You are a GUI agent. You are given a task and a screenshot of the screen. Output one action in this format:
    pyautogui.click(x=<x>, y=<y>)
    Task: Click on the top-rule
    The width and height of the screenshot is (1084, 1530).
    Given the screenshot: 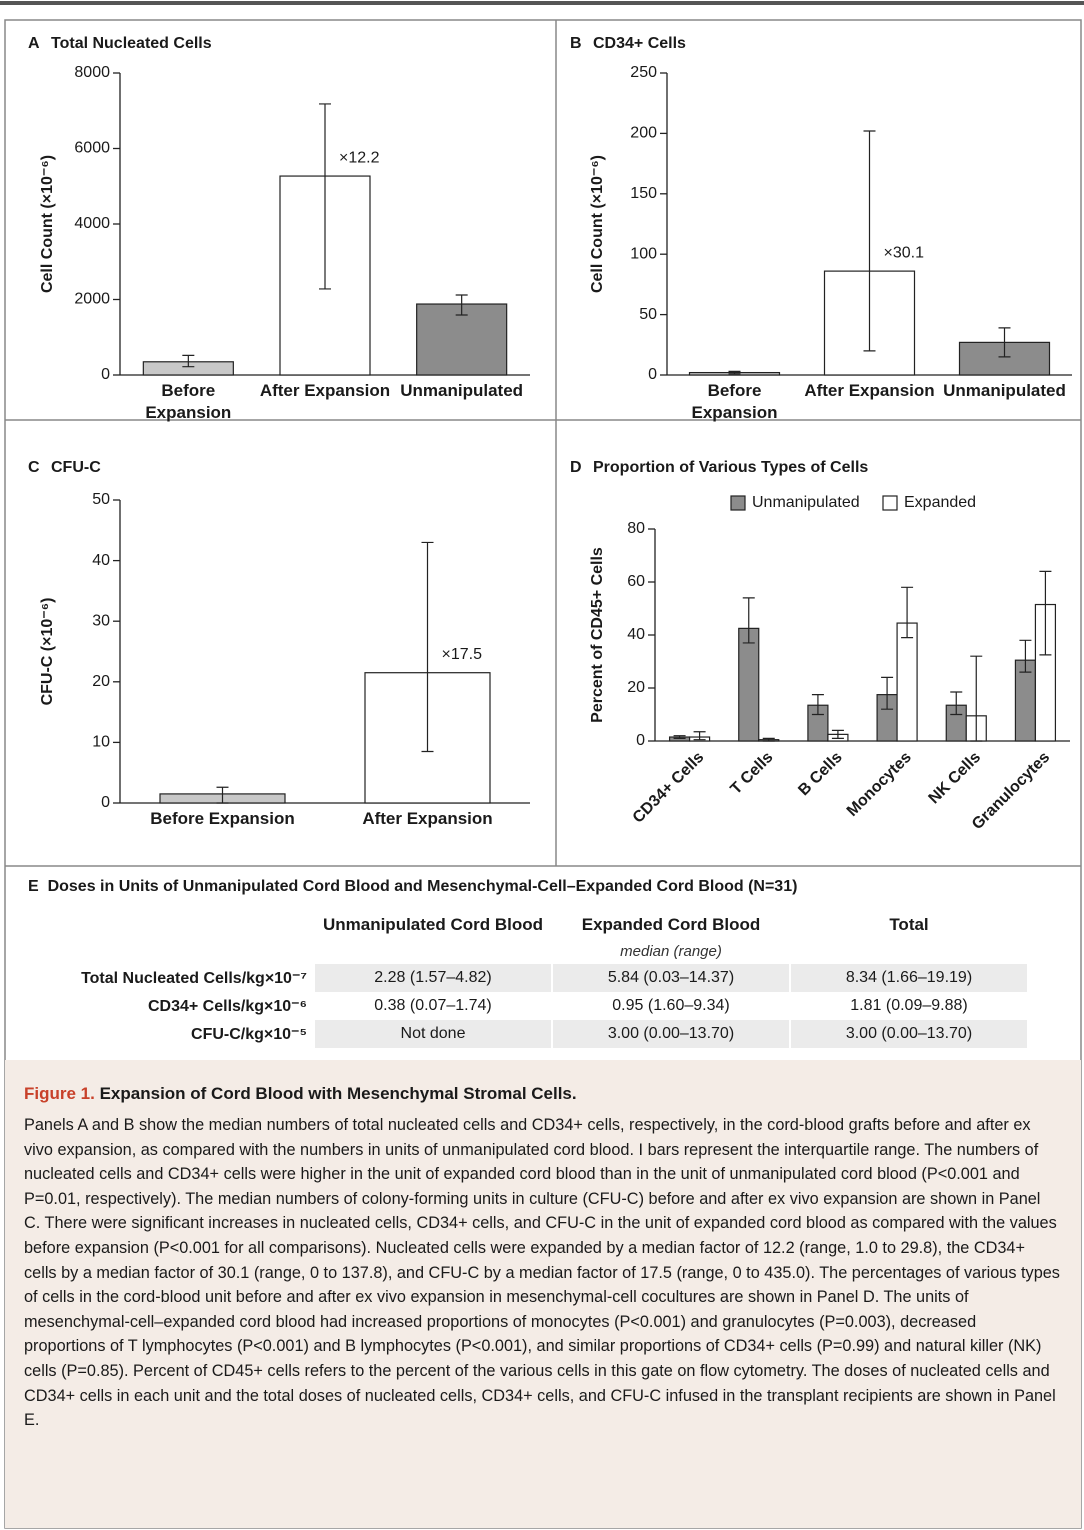 What is the action you would take?
    pyautogui.click(x=542, y=3)
    